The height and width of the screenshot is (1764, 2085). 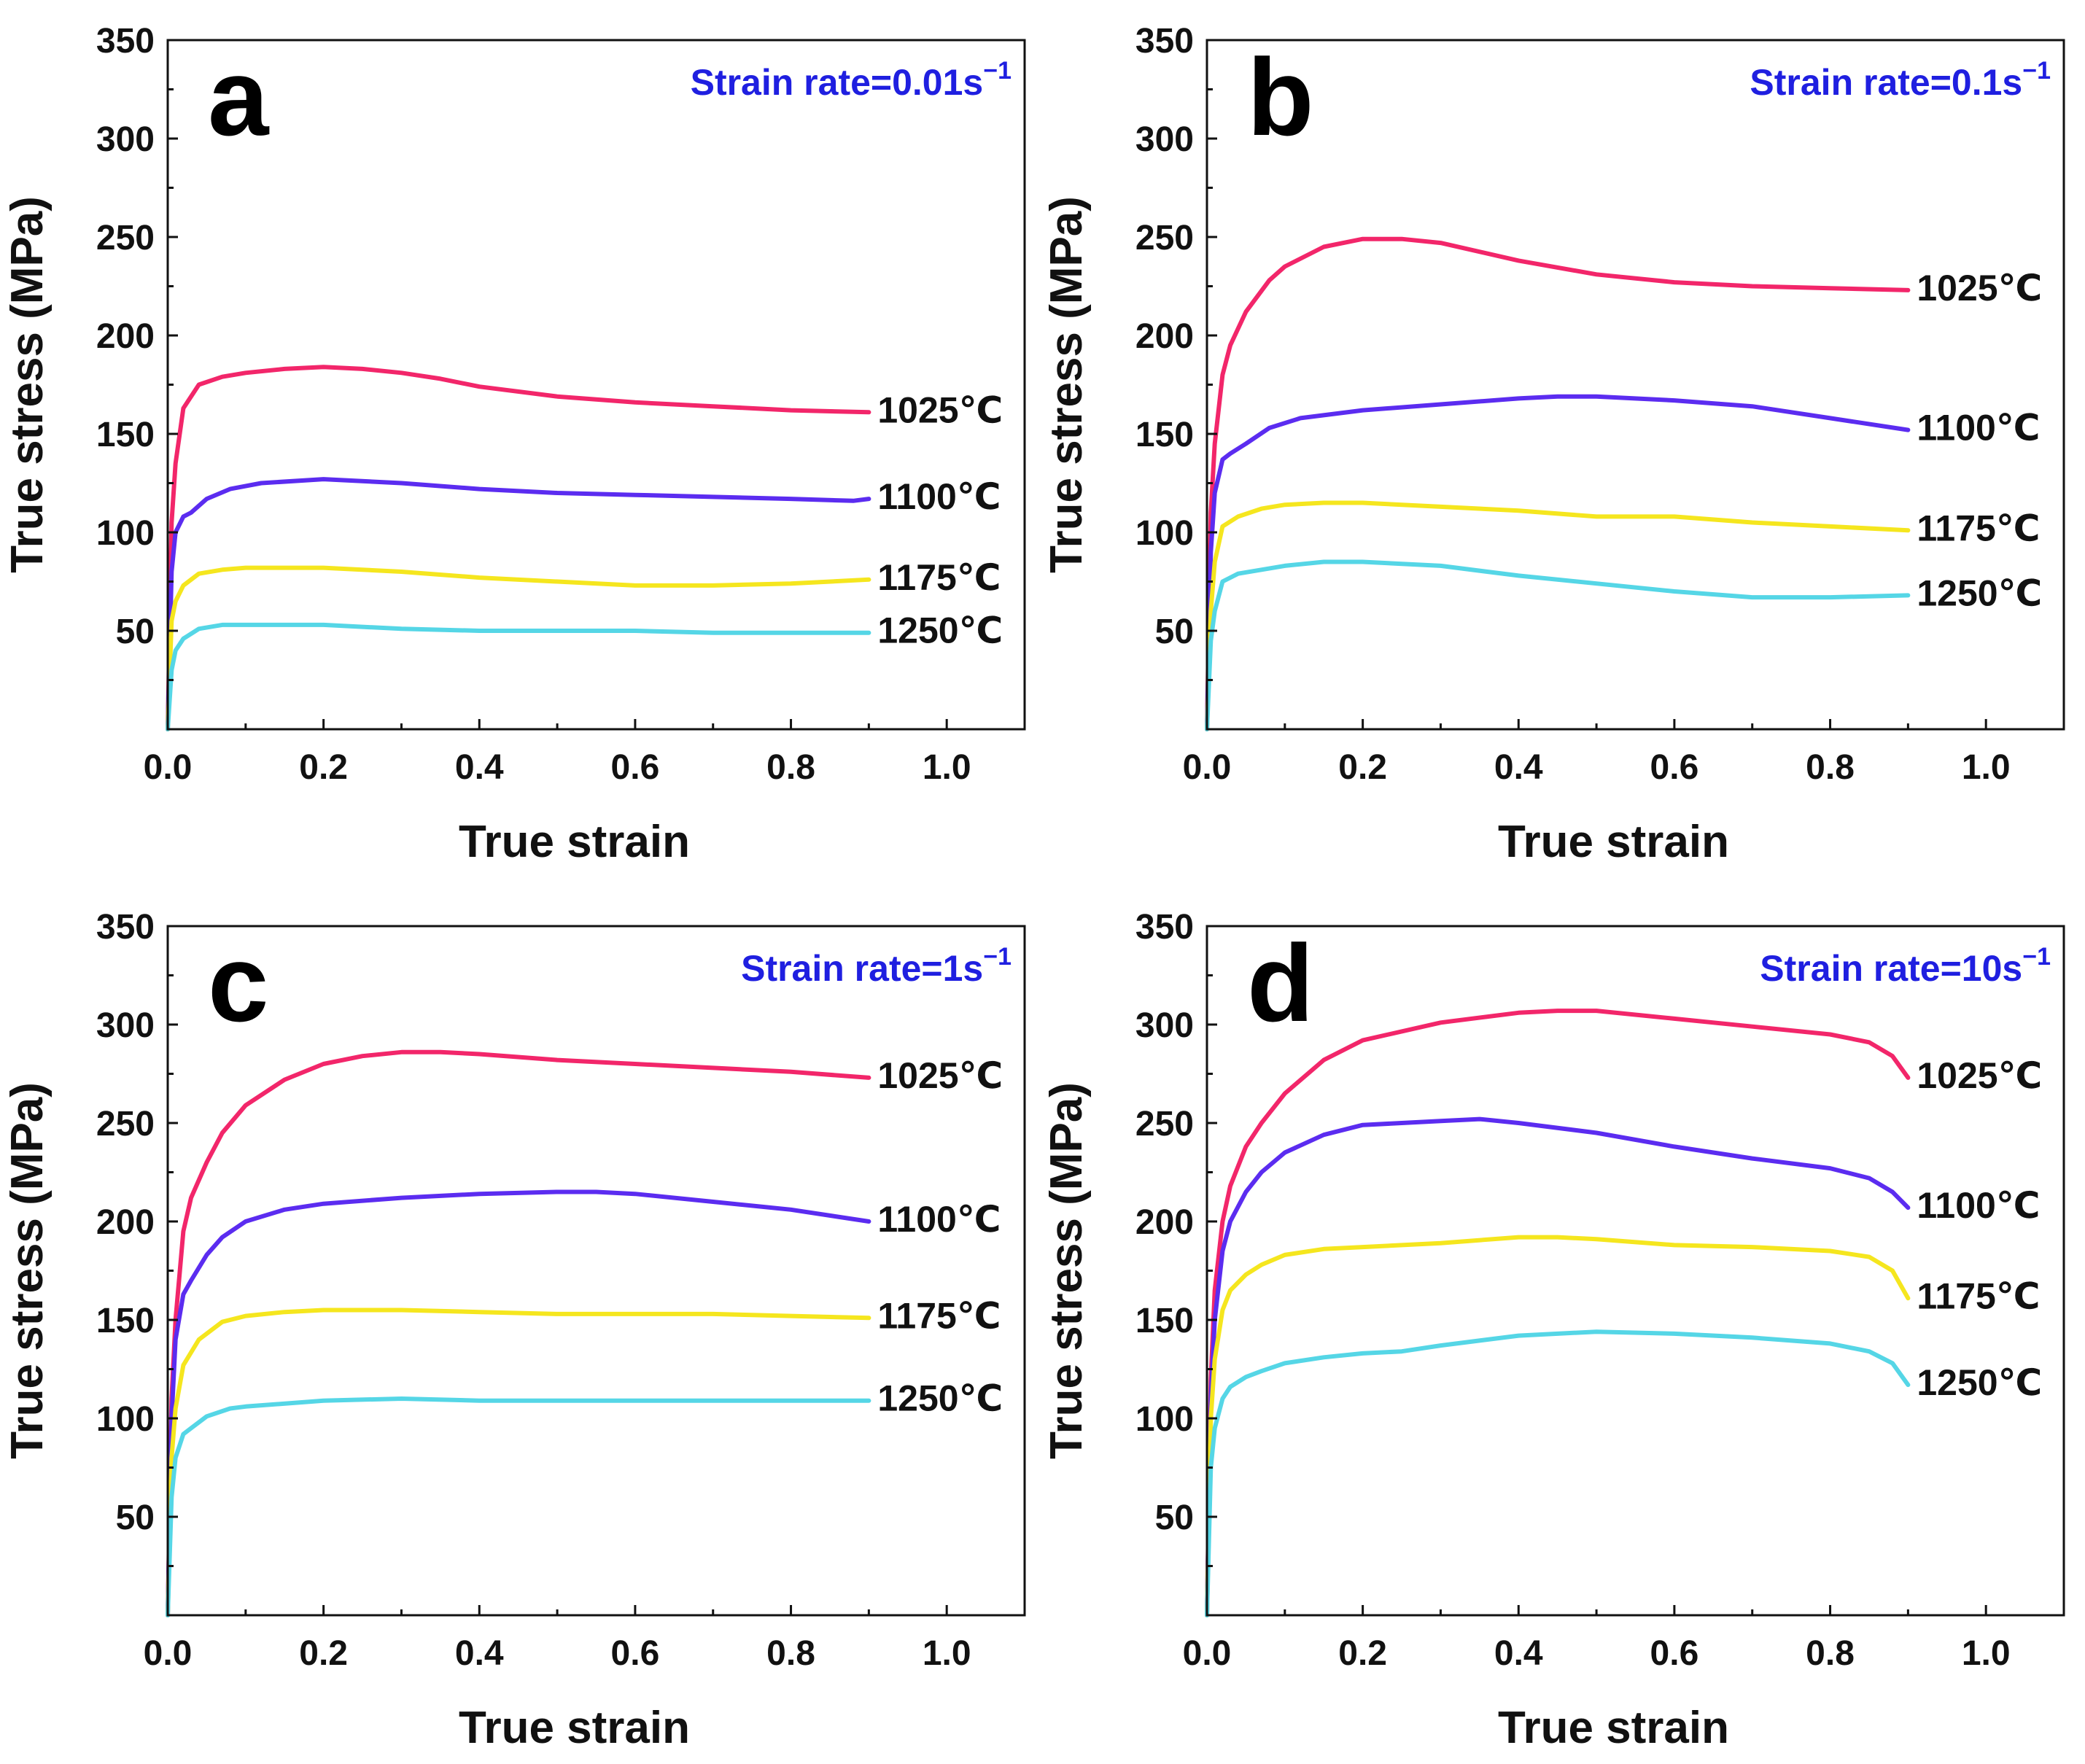 What do you see at coordinates (239, 97) in the screenshot?
I see `panel-letter-a: a` at bounding box center [239, 97].